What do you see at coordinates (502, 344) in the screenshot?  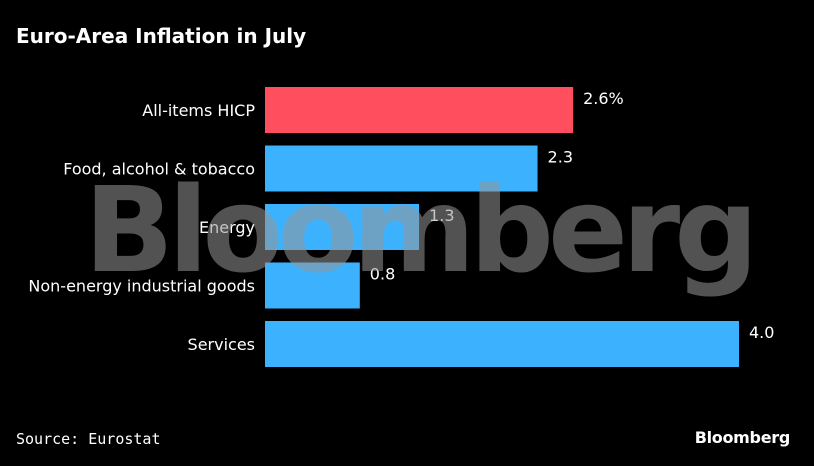 I see `bar-services` at bounding box center [502, 344].